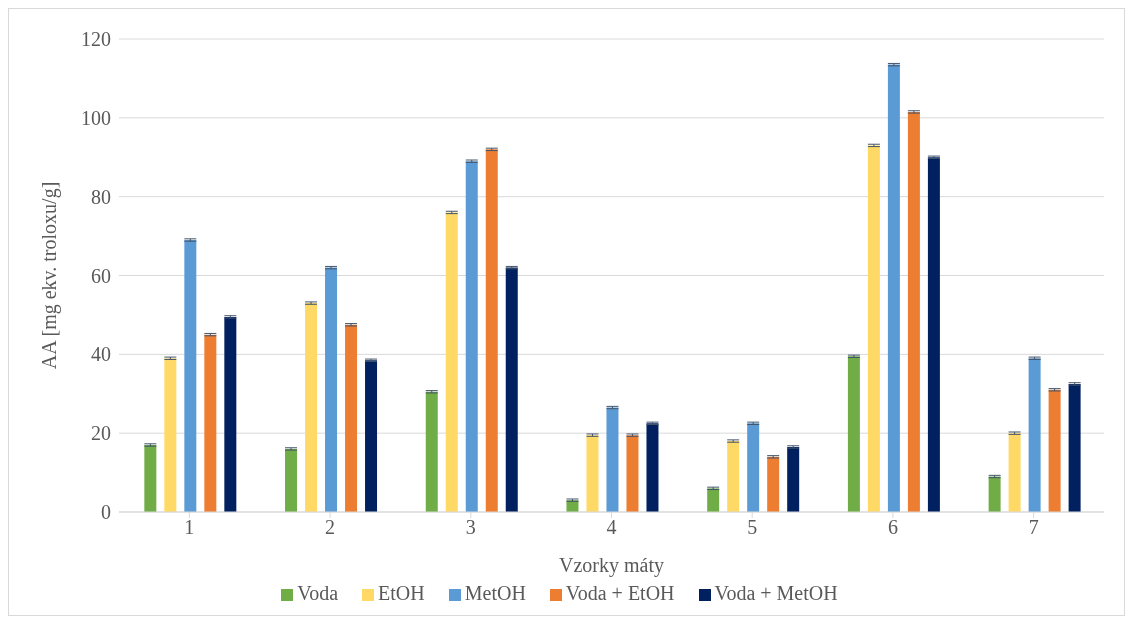 The width and height of the screenshot is (1133, 624). Describe the element at coordinates (96, 117) in the screenshot. I see `y-tick-label: 100` at that location.